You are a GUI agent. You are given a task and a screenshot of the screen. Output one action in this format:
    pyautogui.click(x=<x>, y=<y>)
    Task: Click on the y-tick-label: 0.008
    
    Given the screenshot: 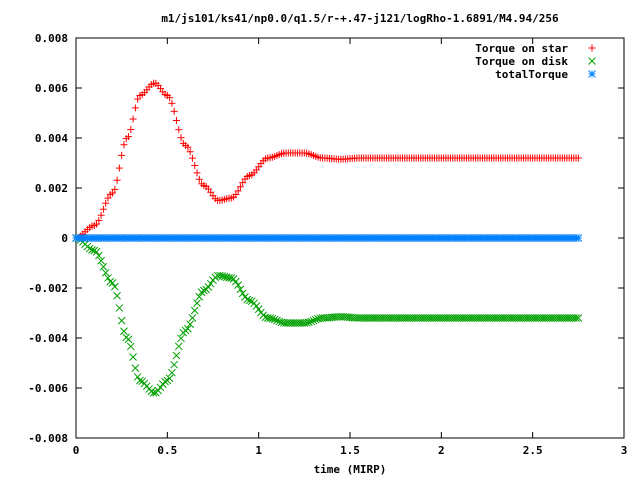 What is the action you would take?
    pyautogui.click(x=51, y=38)
    